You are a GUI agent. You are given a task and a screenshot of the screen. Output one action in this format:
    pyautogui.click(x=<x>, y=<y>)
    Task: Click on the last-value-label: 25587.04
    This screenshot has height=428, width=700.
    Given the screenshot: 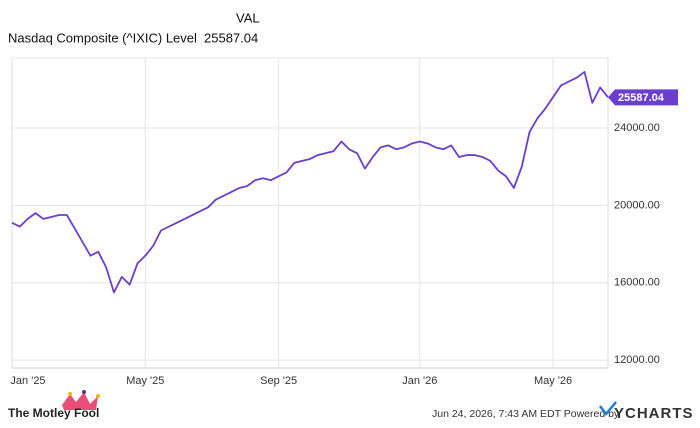 What is the action you would take?
    pyautogui.click(x=641, y=98)
    